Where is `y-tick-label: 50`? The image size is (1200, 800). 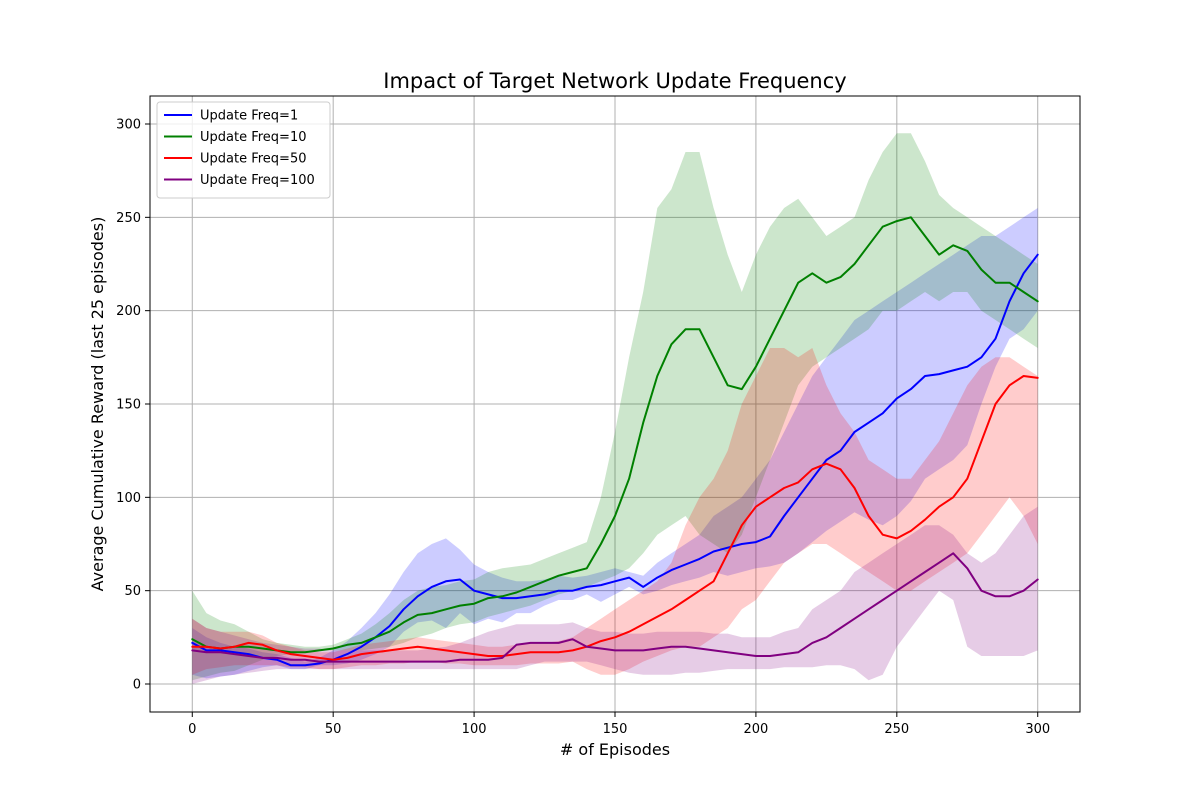 y-tick-label: 50 is located at coordinates (132, 591).